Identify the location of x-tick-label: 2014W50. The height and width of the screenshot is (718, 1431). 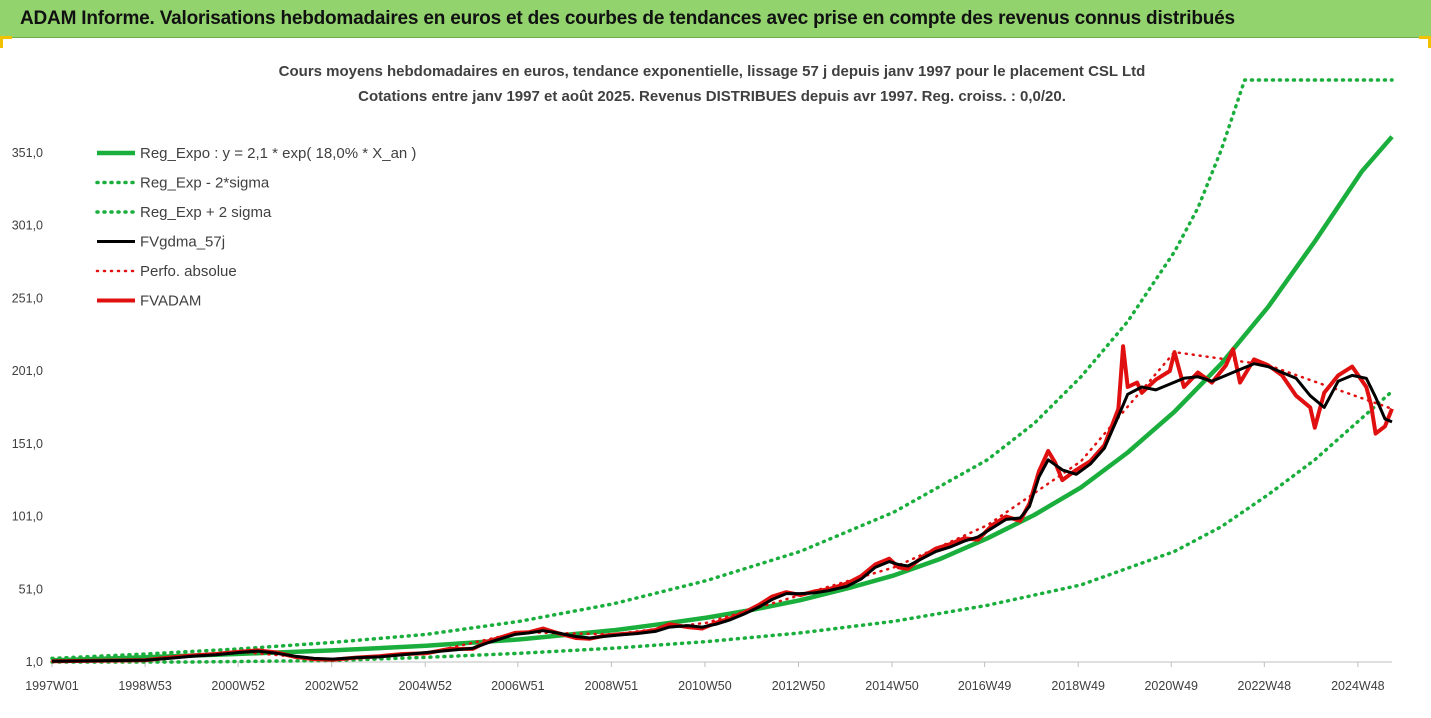
(892, 686).